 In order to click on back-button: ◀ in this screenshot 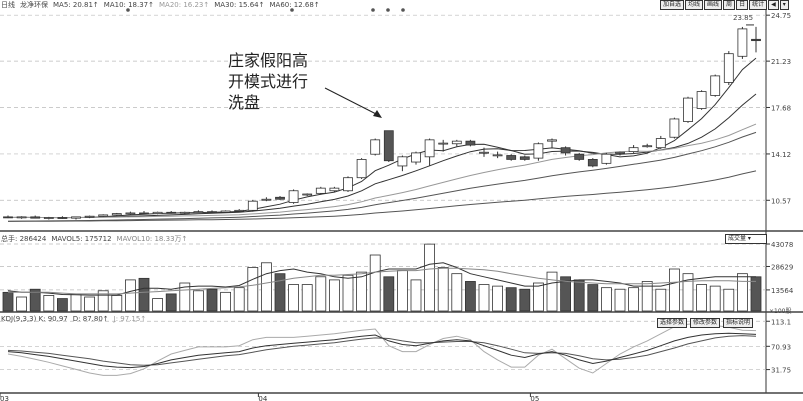, I will do `click(773, 5)`.